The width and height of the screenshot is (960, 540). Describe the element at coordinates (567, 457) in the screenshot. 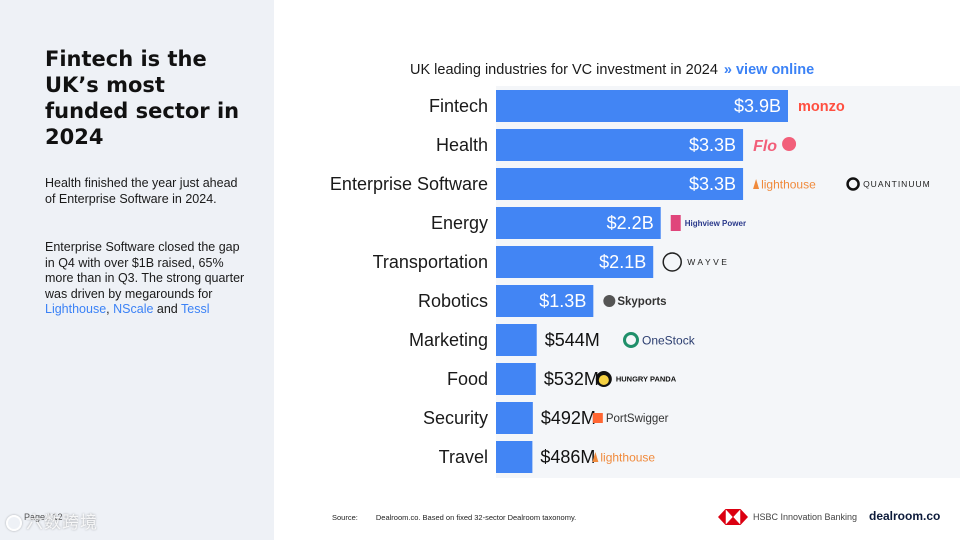

I see `value-label: $486M` at that location.